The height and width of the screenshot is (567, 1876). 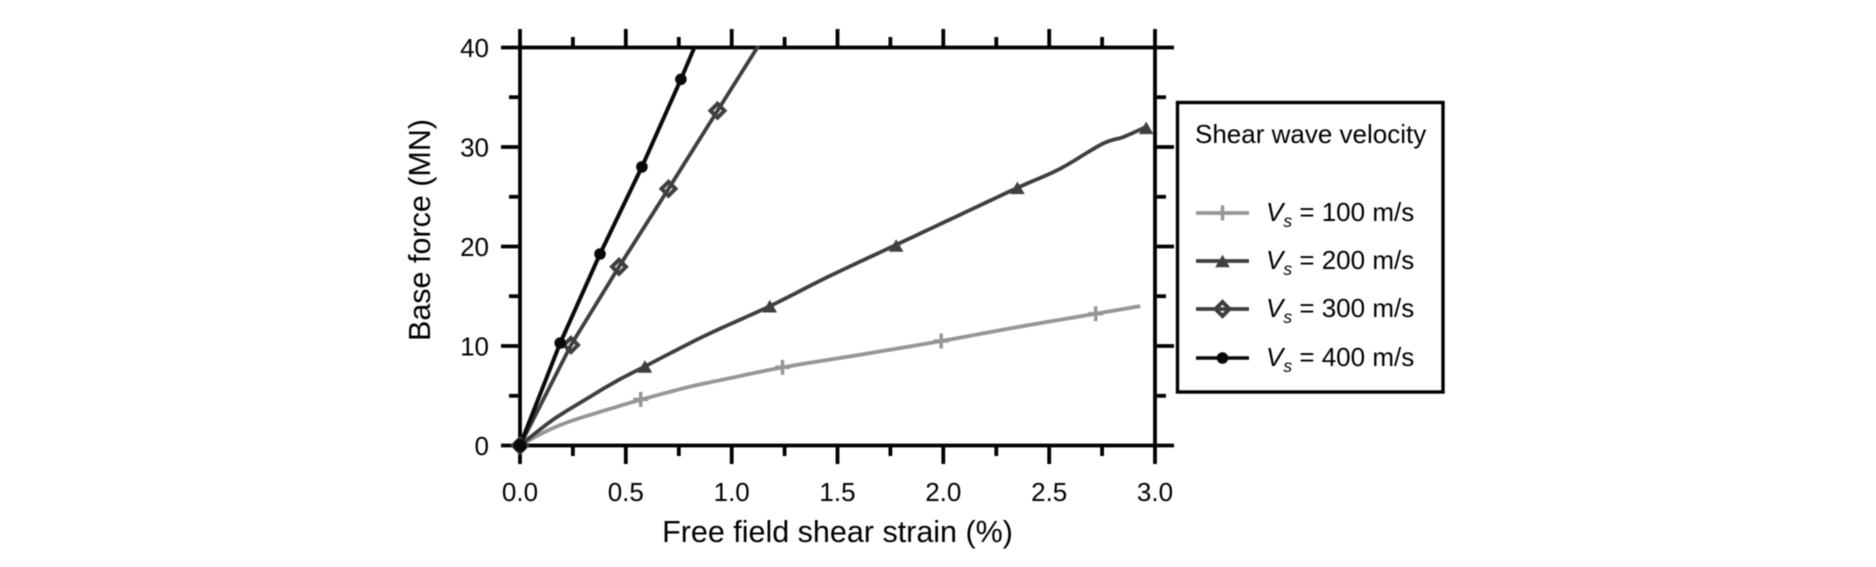 I want to click on svg-text: Free field shear strain (%), so click(x=837, y=532).